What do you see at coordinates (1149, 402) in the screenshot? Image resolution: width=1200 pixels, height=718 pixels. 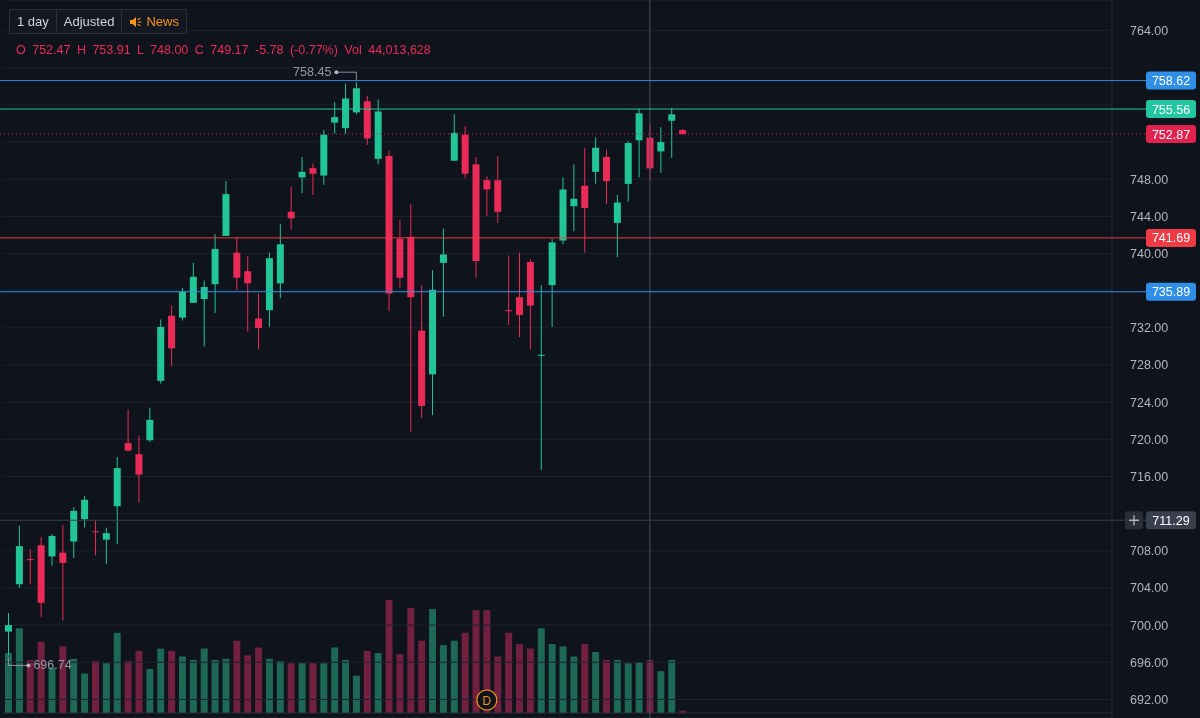 I see `y-tick-label: 724.00` at bounding box center [1149, 402].